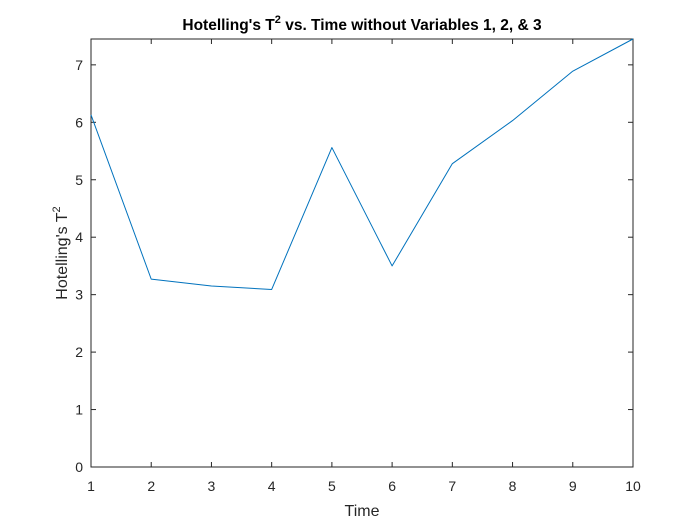  Describe the element at coordinates (62, 255) in the screenshot. I see `y-axis-label-main: Hotelling's T` at that location.